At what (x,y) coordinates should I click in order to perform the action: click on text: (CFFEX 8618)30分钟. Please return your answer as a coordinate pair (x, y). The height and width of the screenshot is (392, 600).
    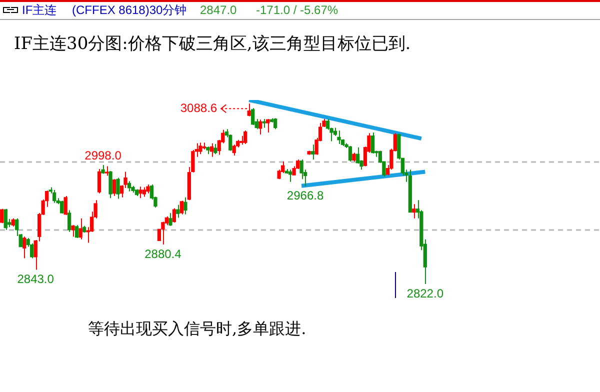
    Looking at the image, I should click on (129, 10).